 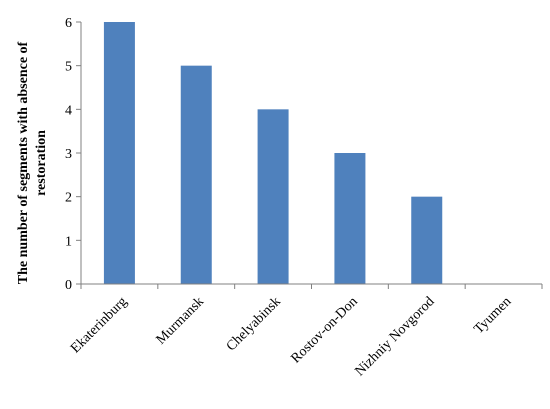 I want to click on y-axis-title-line-1: The number of segments with absence of, so click(x=23, y=162).